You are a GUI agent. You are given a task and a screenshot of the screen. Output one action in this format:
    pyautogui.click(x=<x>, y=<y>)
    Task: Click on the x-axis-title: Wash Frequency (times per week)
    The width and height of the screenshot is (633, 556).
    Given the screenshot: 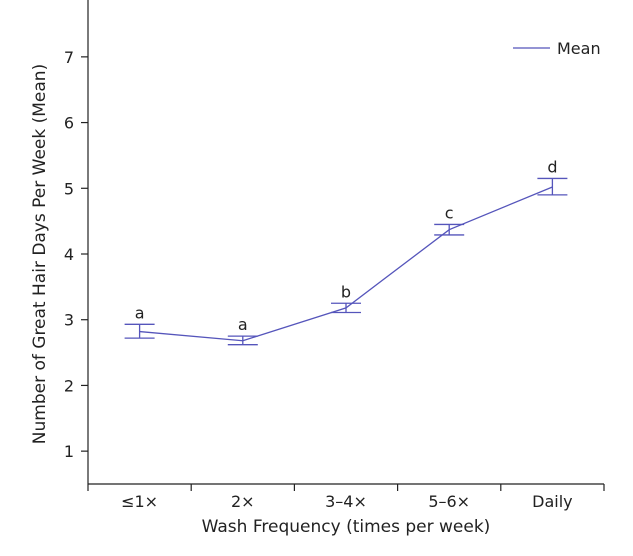 What is the action you would take?
    pyautogui.click(x=346, y=527)
    